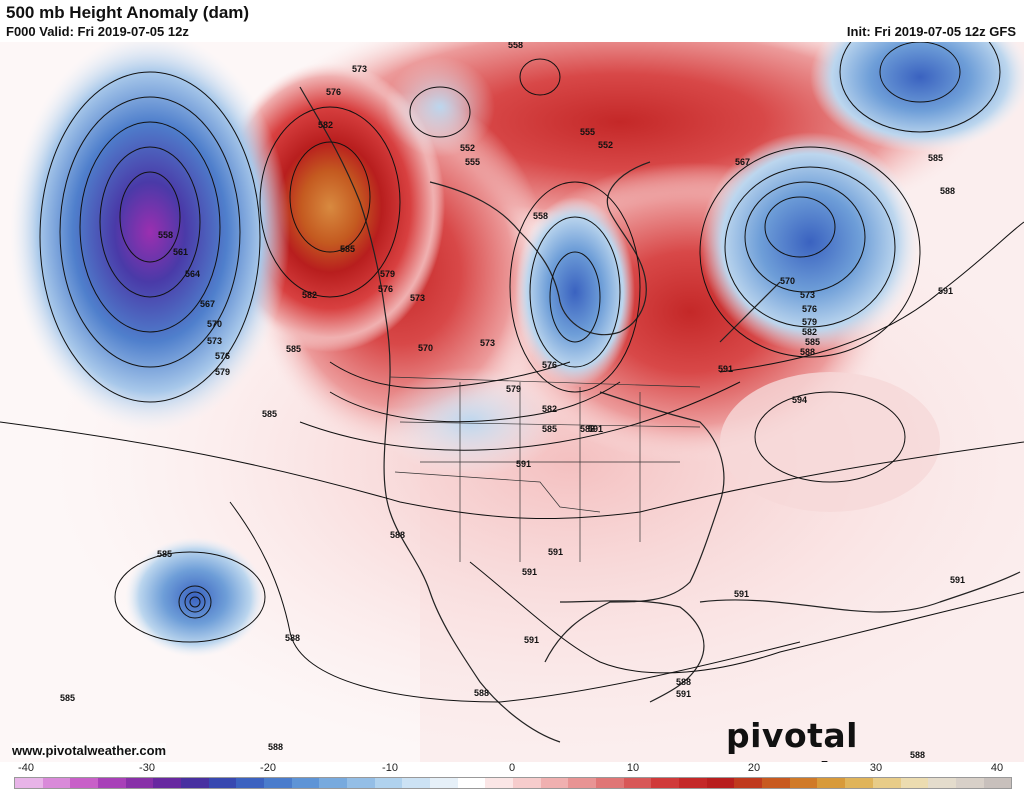  I want to click on northern-plains-shading, so click(470, 422).